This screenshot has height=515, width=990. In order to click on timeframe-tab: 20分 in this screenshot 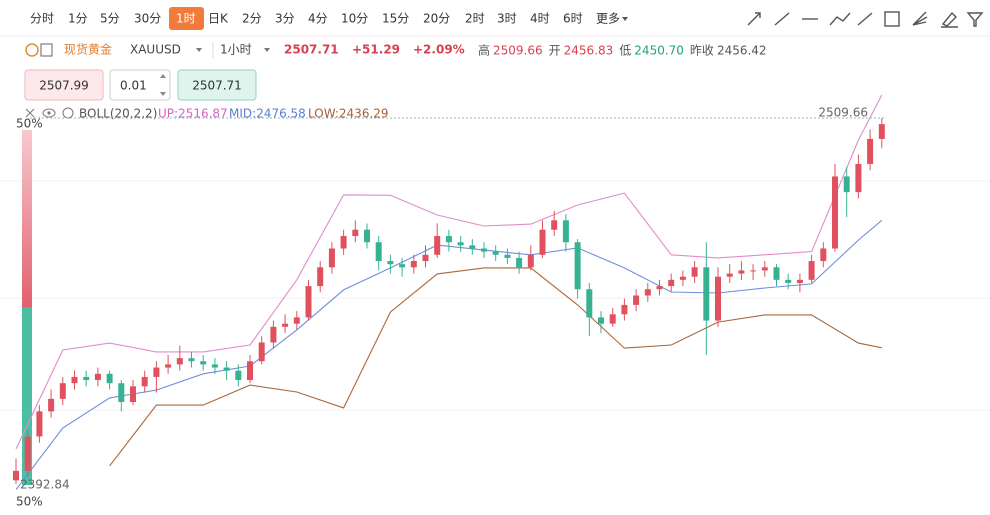, I will do `click(436, 19)`.